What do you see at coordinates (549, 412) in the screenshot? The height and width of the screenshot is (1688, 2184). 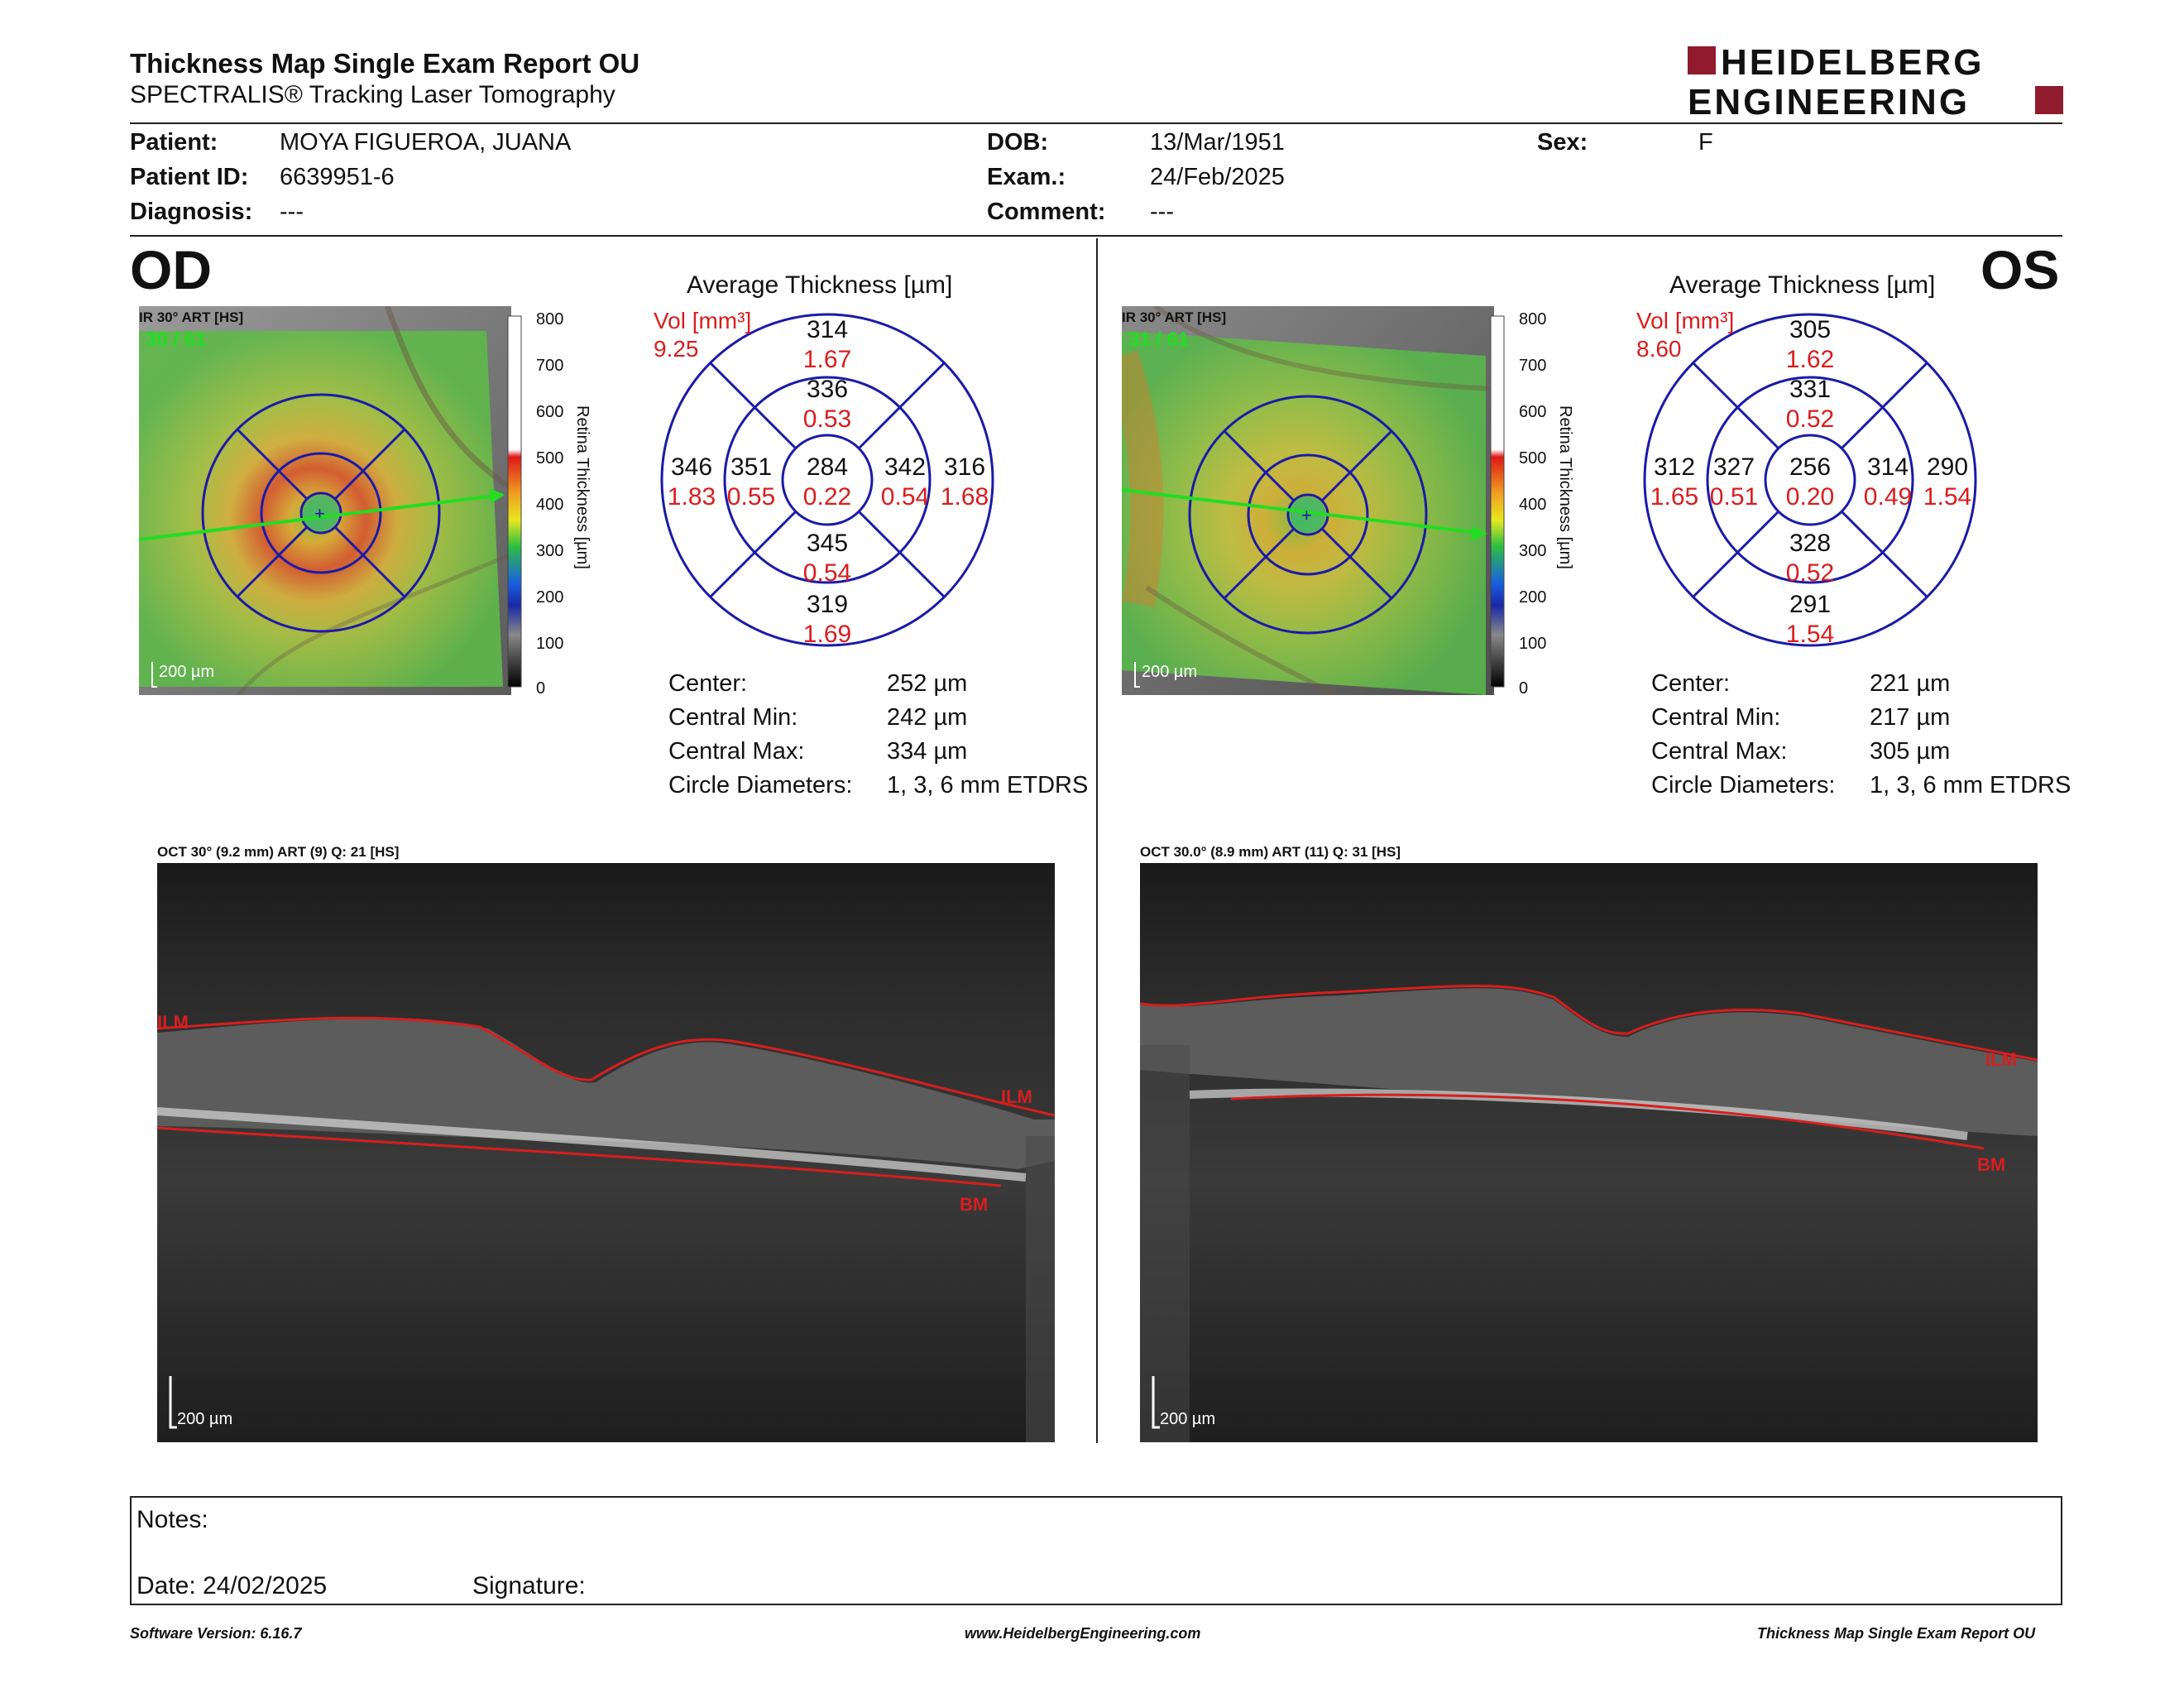 I see `od-colorbar-tick: 600` at bounding box center [549, 412].